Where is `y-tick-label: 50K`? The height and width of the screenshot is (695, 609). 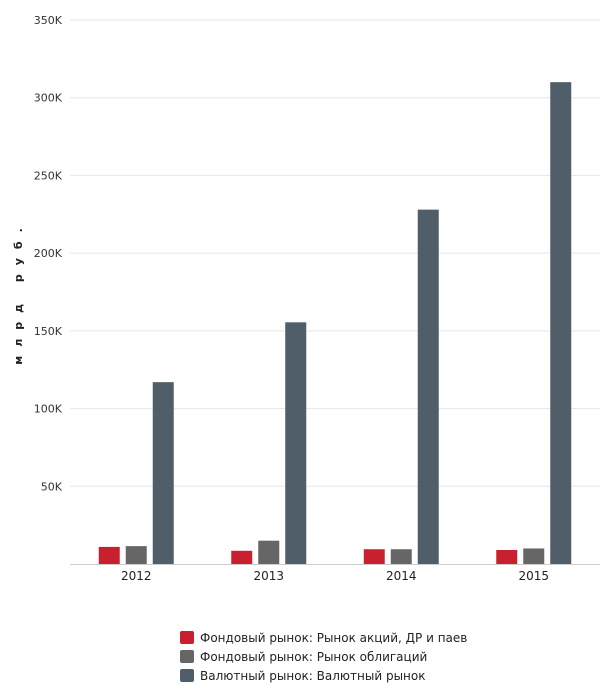 y-tick-label: 50K is located at coordinates (52, 486).